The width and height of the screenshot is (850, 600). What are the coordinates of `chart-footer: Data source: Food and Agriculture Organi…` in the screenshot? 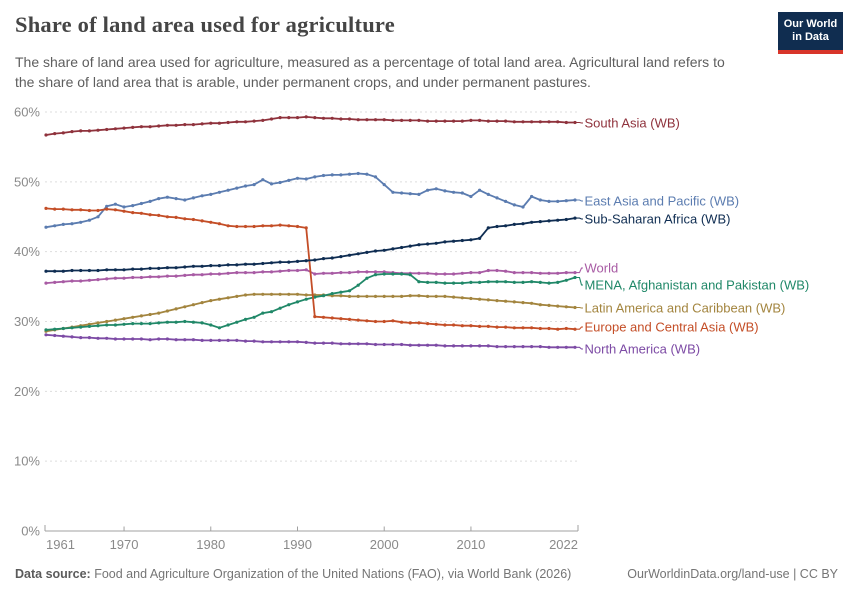 It's located at (426, 574).